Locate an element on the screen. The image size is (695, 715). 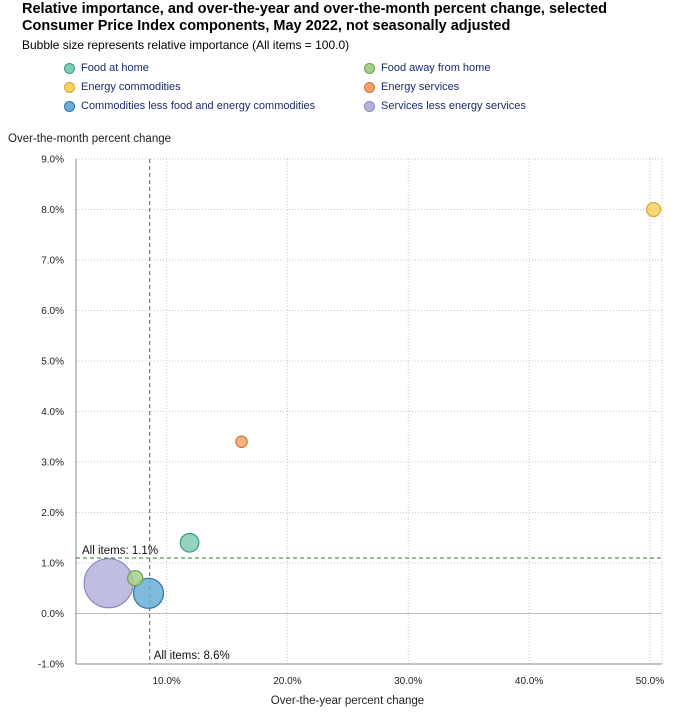
bubble-energy-services is located at coordinates (241, 442).